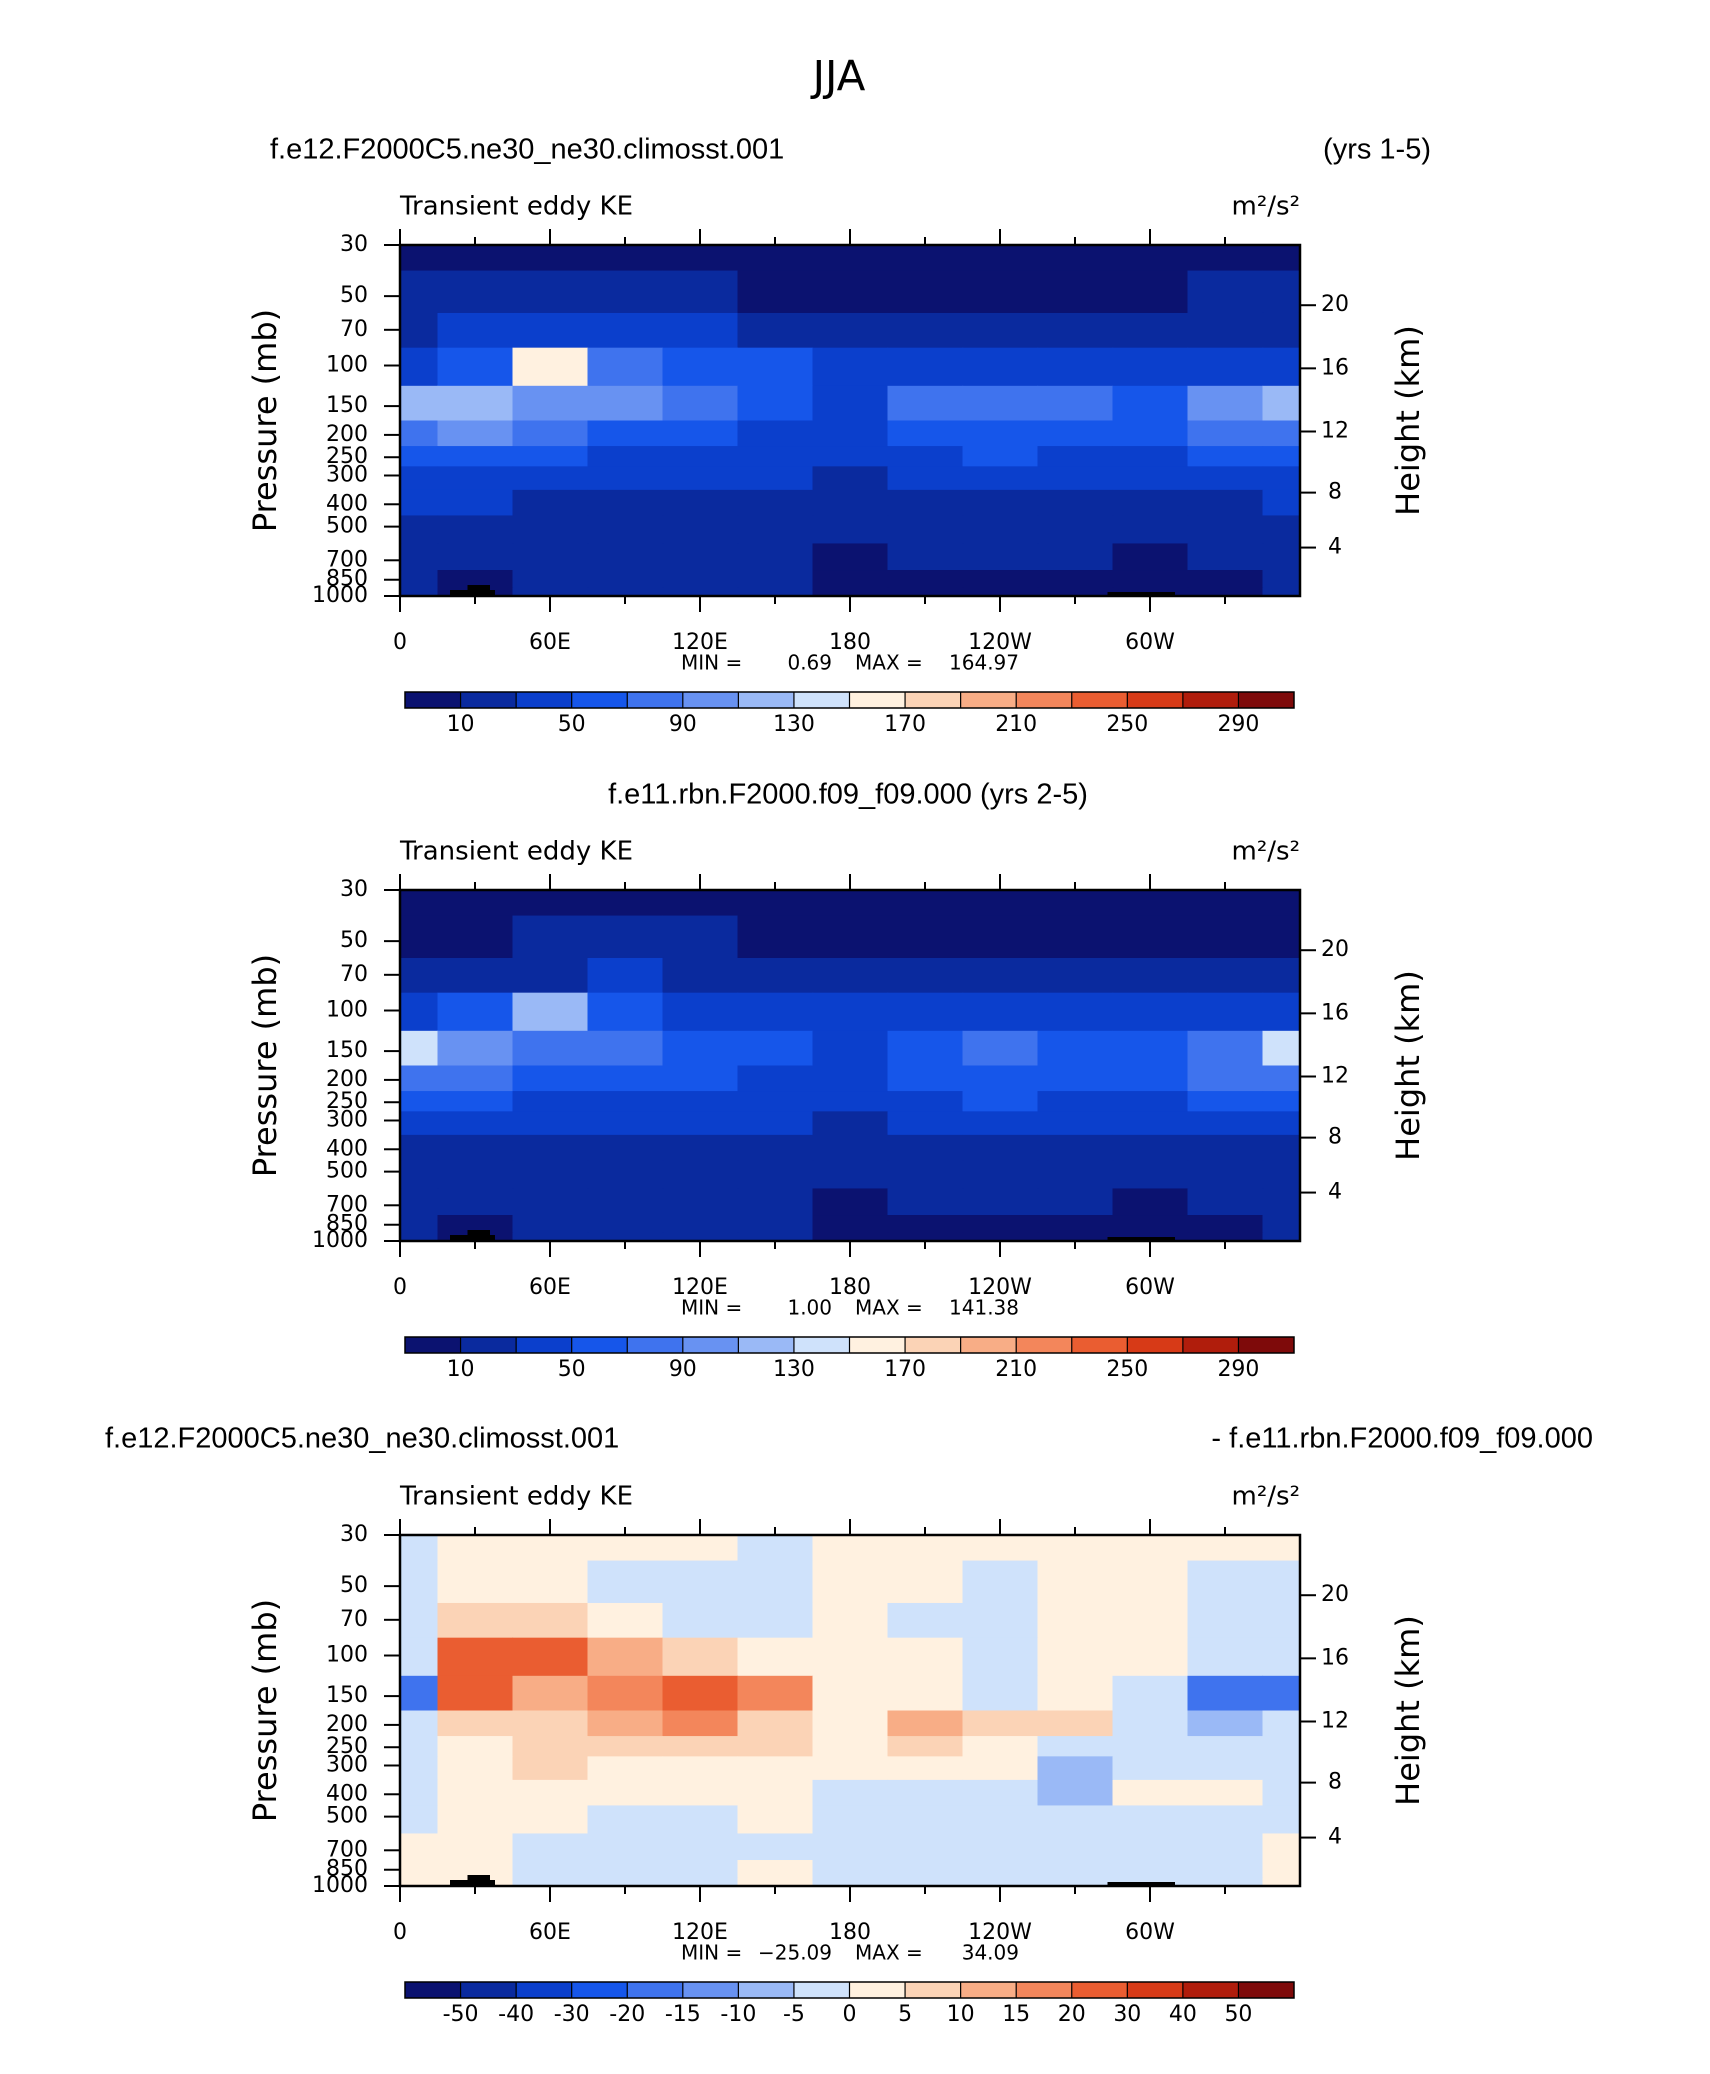 The image size is (1710, 2074). I want to click on colorbar-label: -50, so click(461, 2014).